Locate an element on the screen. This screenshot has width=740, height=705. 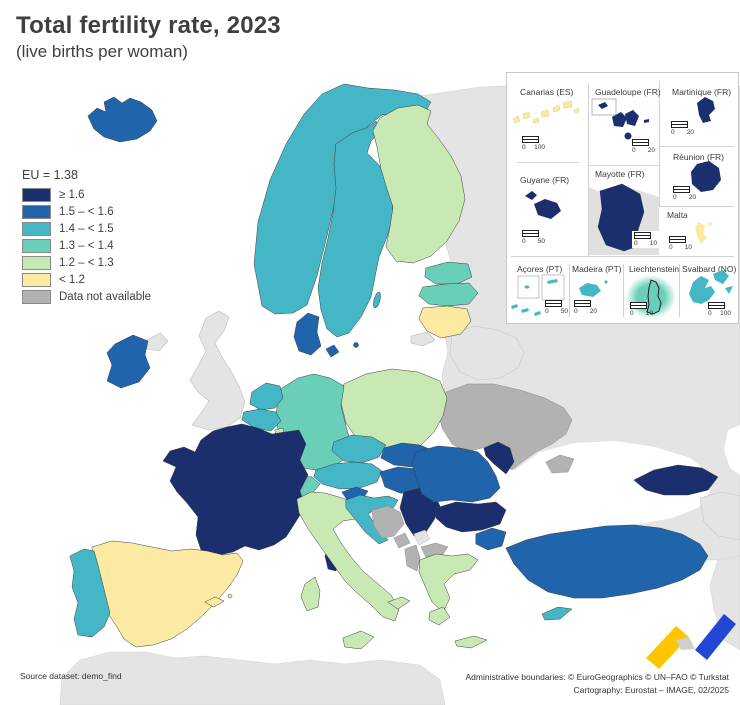
legend-row-c6: < 1.2 is located at coordinates (86, 279).